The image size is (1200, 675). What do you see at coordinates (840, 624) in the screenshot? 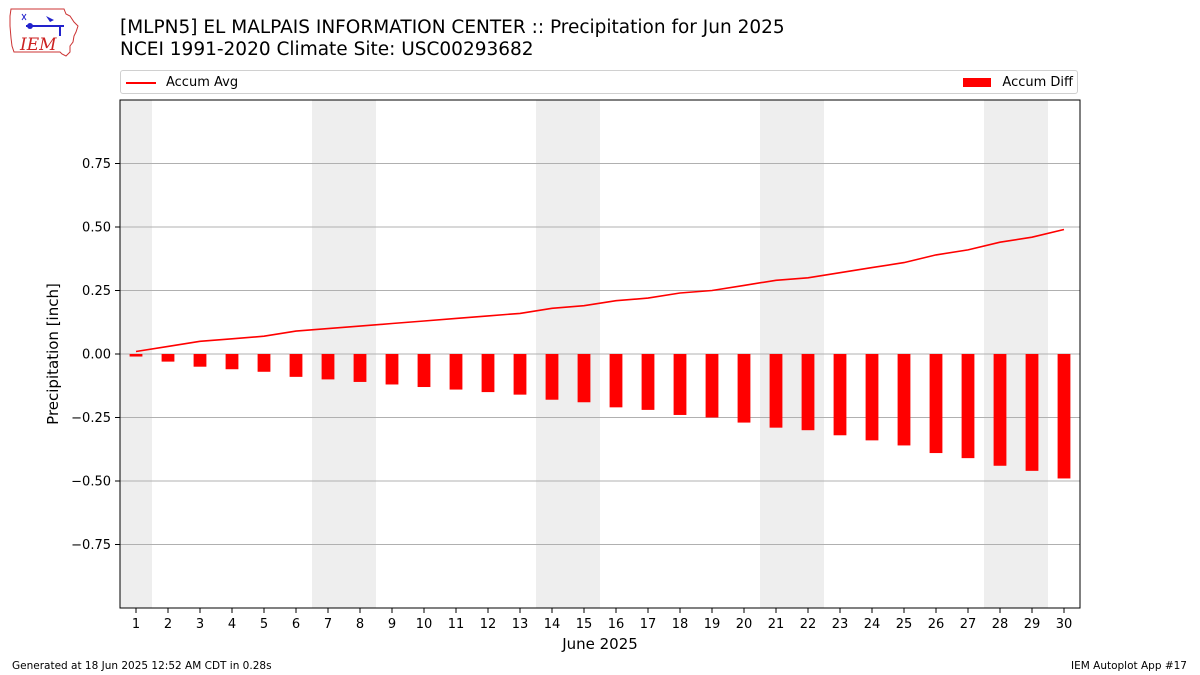
I see `x-tick-label: 23` at bounding box center [840, 624].